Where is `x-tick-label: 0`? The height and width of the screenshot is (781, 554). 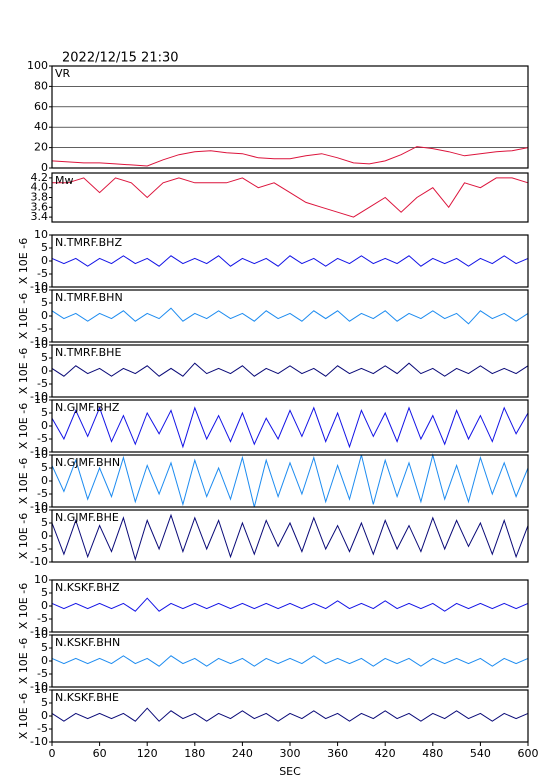 x-tick-label: 0 is located at coordinates (52, 753).